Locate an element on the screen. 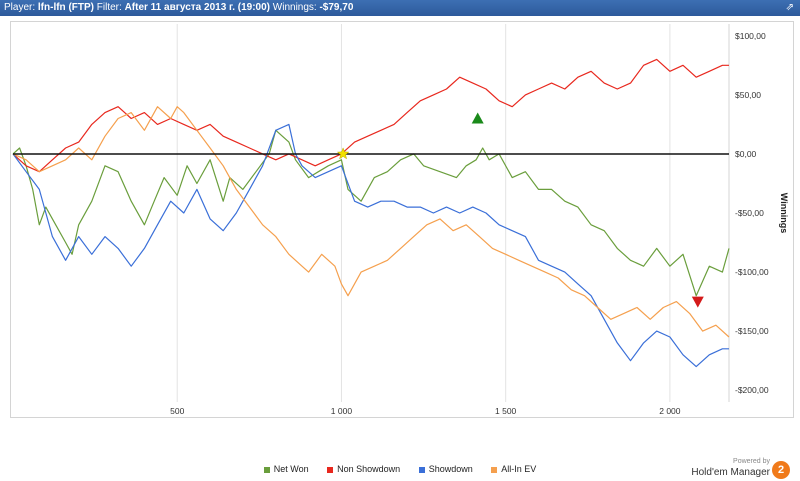 The width and height of the screenshot is (800, 481). player-label: Player: is located at coordinates (20, 7).